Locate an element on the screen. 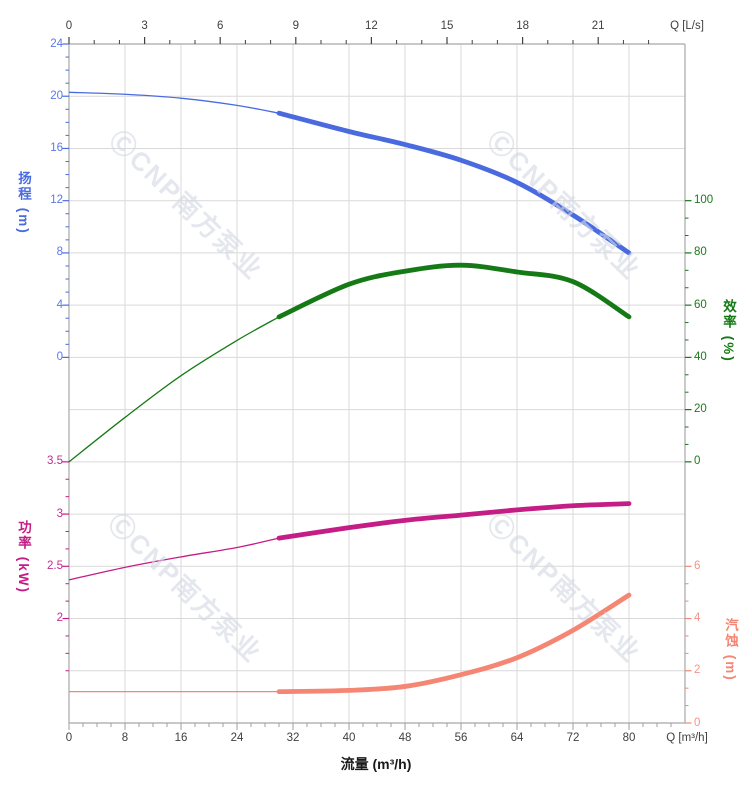  npsh-tick-label: 0 is located at coordinates (697, 722).